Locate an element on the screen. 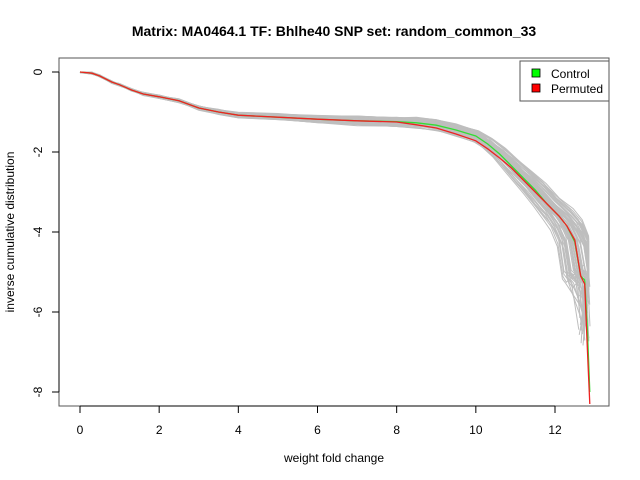 This screenshot has width=640, height=480. legend-box is located at coordinates (564, 81).